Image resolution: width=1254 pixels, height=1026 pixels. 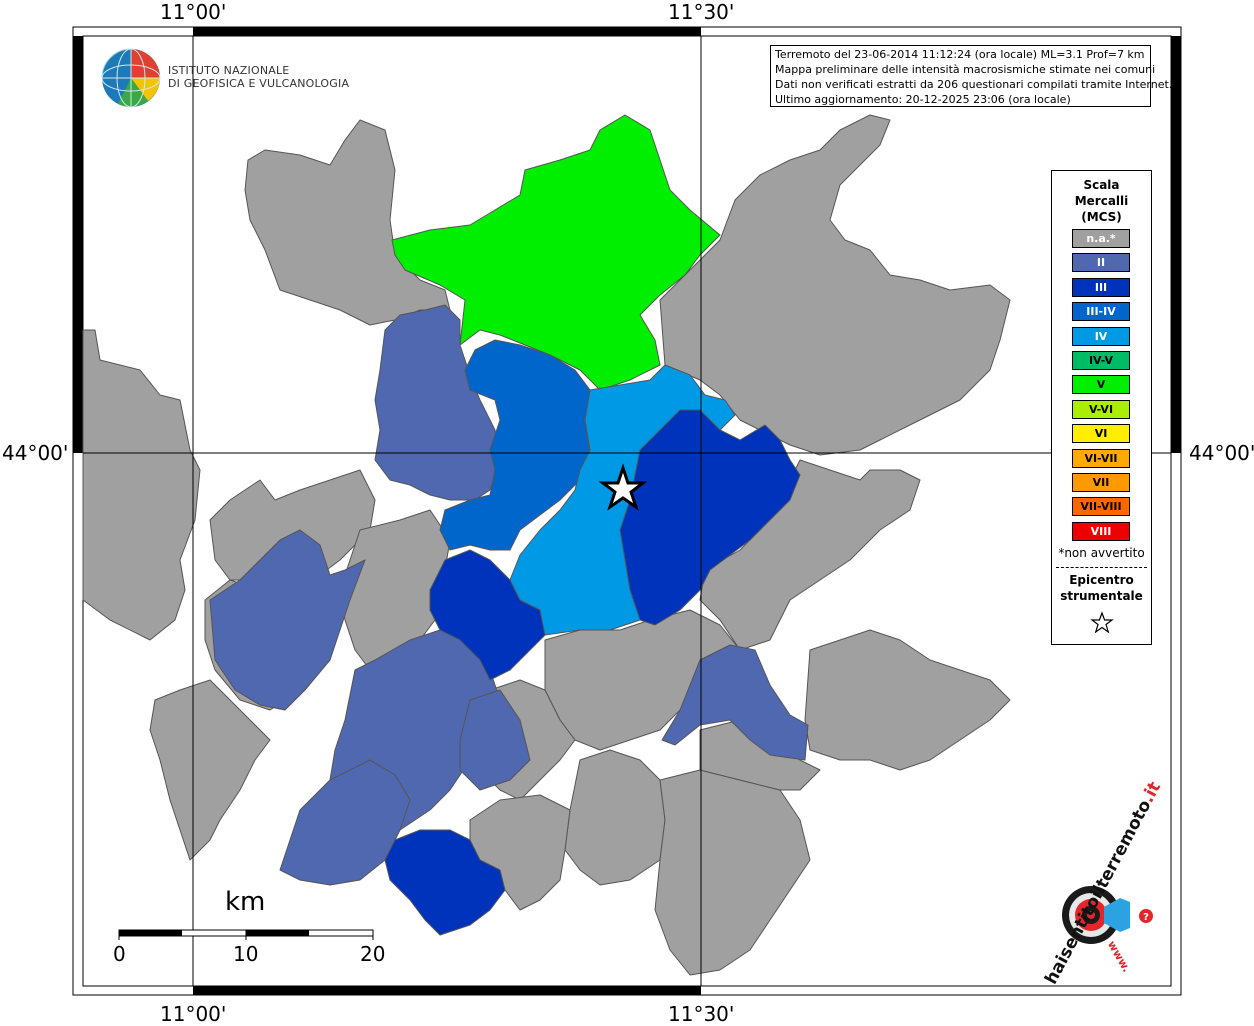 I want to click on legend-swatch: VI, so click(x=1101, y=434).